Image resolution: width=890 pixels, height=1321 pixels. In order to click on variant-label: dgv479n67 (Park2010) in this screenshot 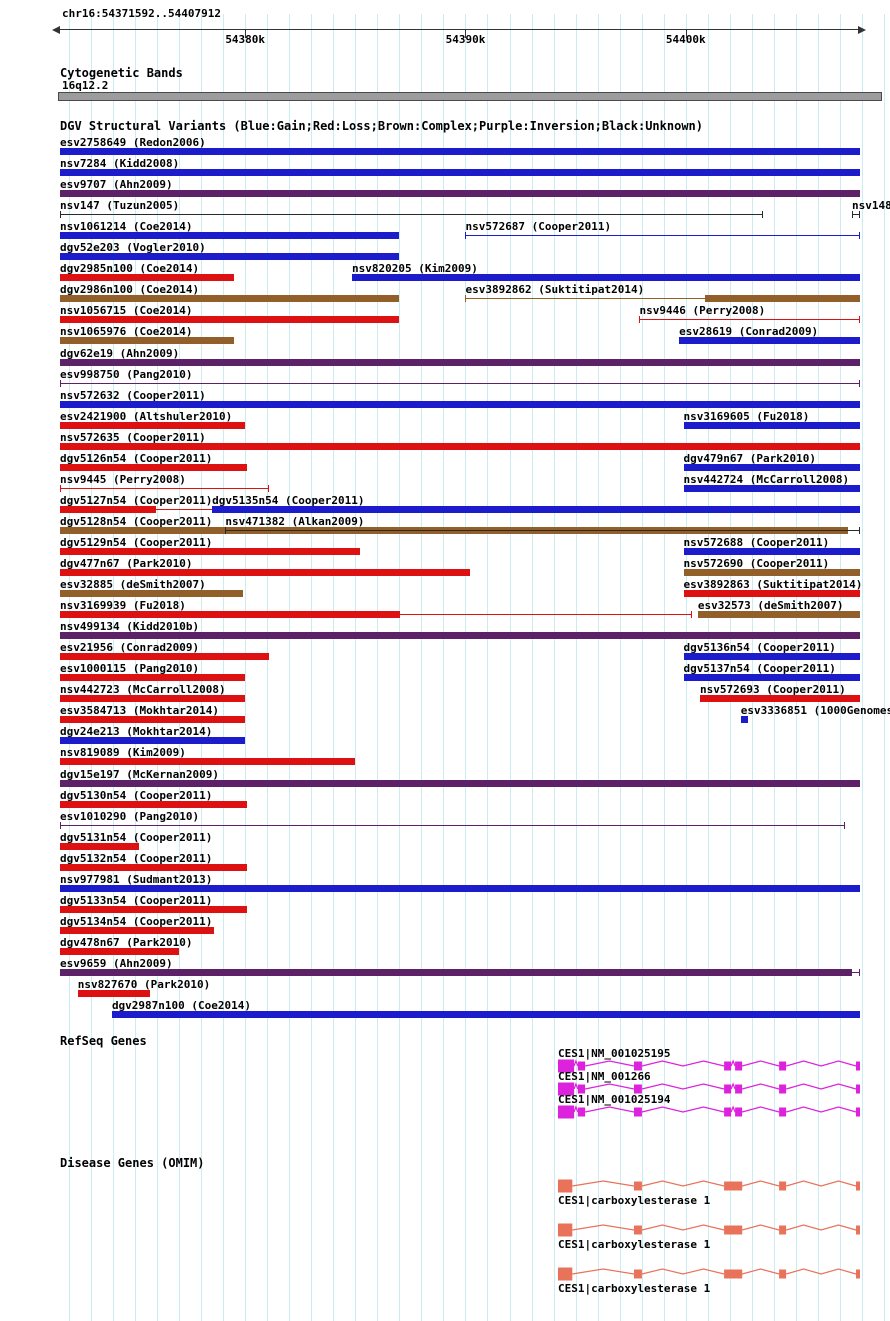, I will do `click(749, 458)`.